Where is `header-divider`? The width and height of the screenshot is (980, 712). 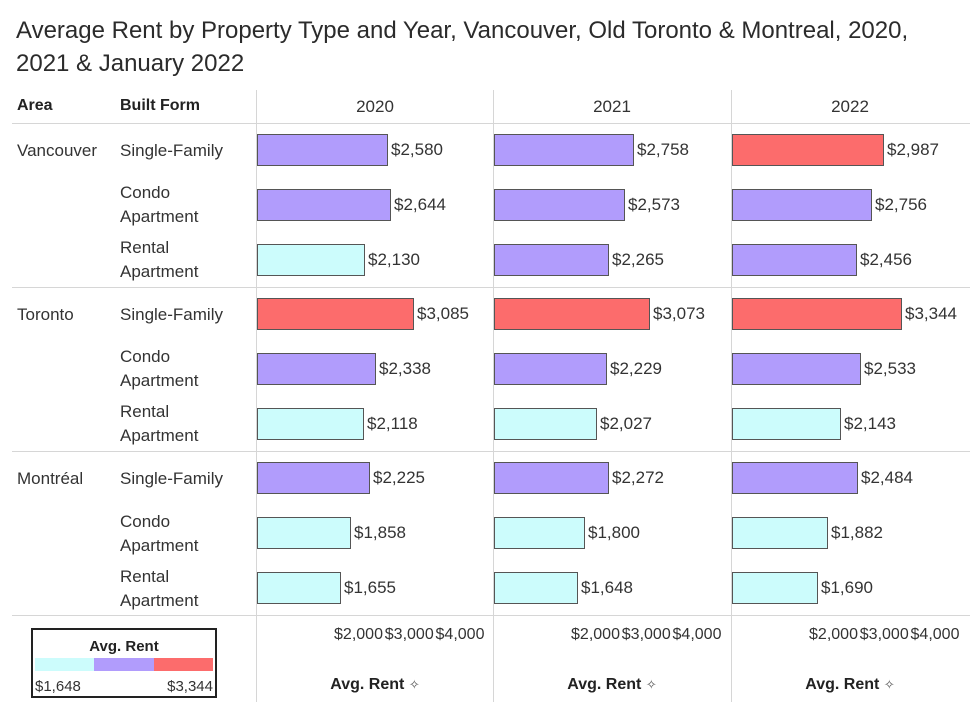
header-divider is located at coordinates (491, 123).